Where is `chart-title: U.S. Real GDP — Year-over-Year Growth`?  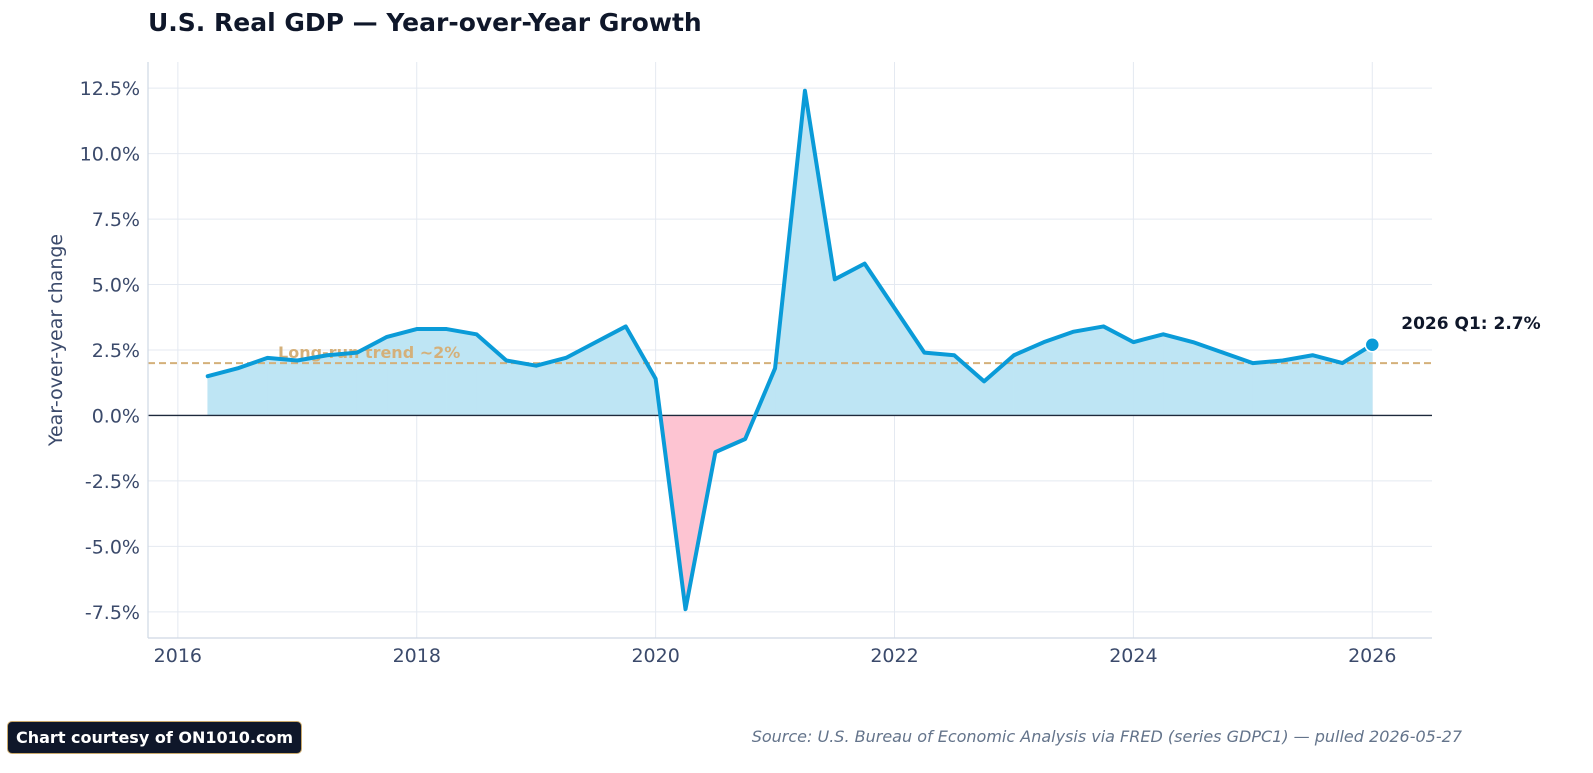 chart-title: U.S. Real GDP — Year-over-Year Growth is located at coordinates (425, 22).